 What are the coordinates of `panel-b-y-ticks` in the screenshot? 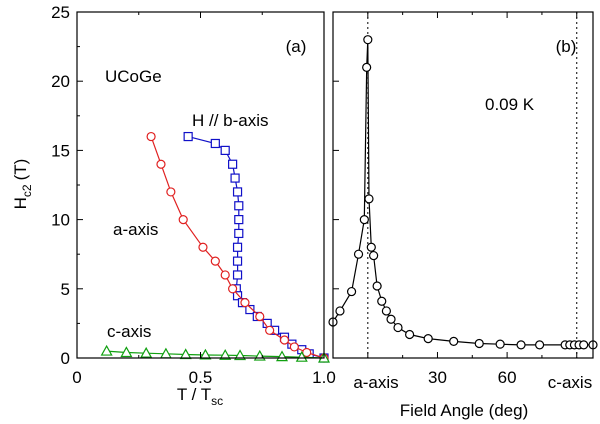 It's located at (336, 185).